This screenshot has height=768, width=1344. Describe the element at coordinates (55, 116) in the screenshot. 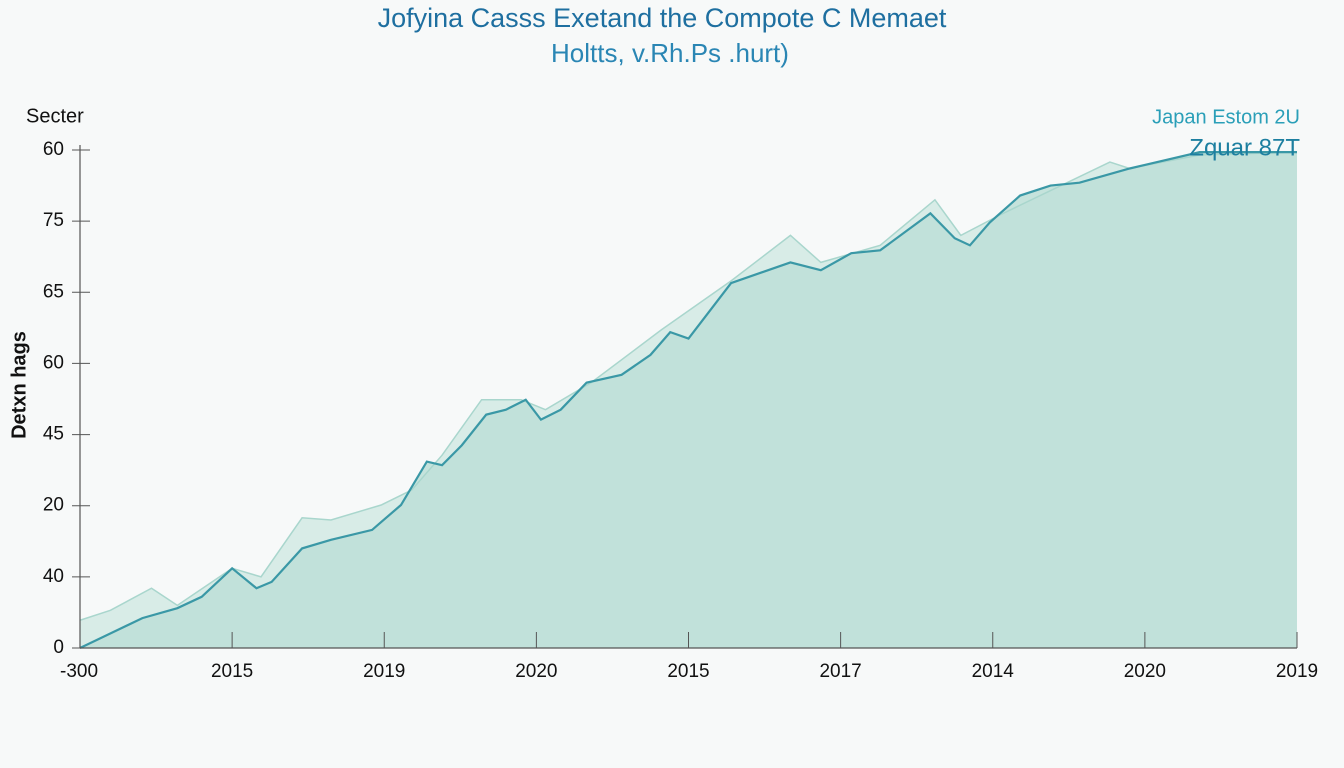

I see `y-axis-title-top: Secter` at that location.